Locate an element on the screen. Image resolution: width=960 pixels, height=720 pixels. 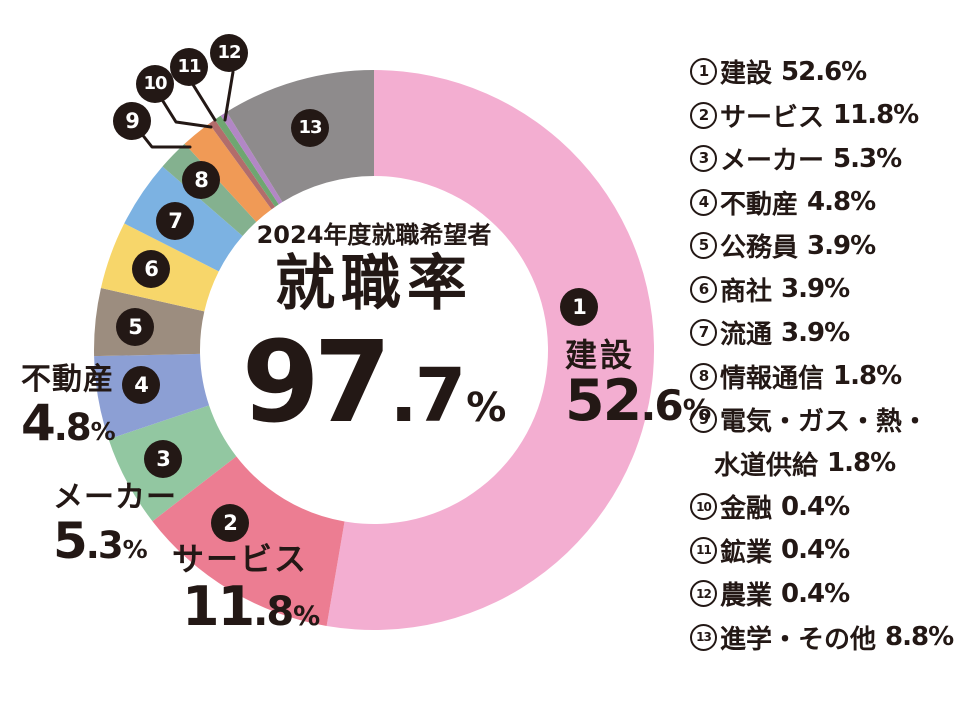
callout-kensetsu: 建設 52.6% is located at coordinates (638, 385).